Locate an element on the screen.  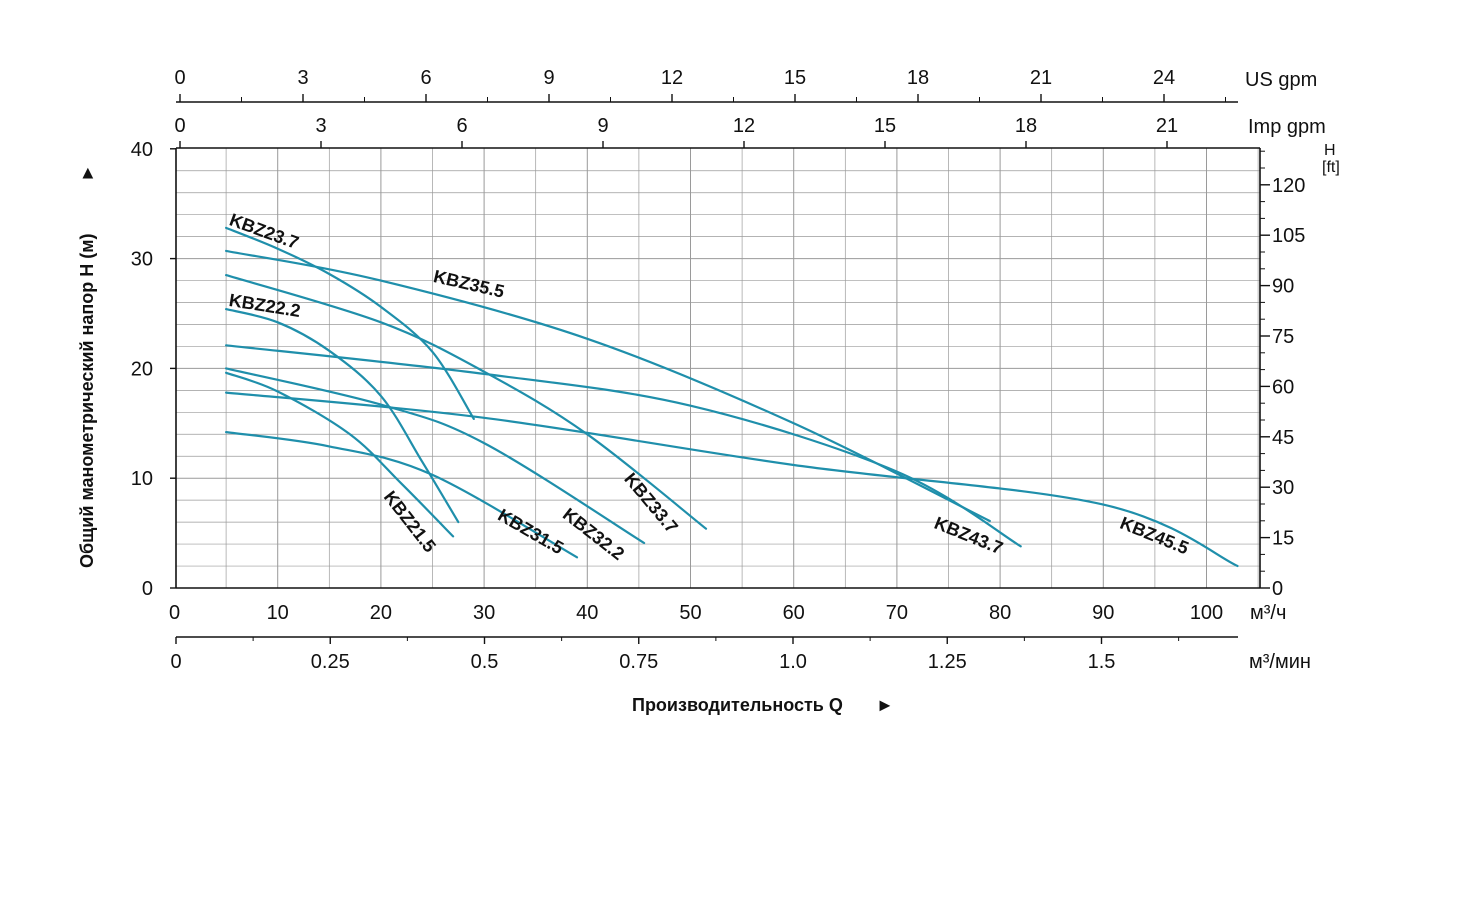
us-gpm-tick-label: 21 is located at coordinates (1041, 78).